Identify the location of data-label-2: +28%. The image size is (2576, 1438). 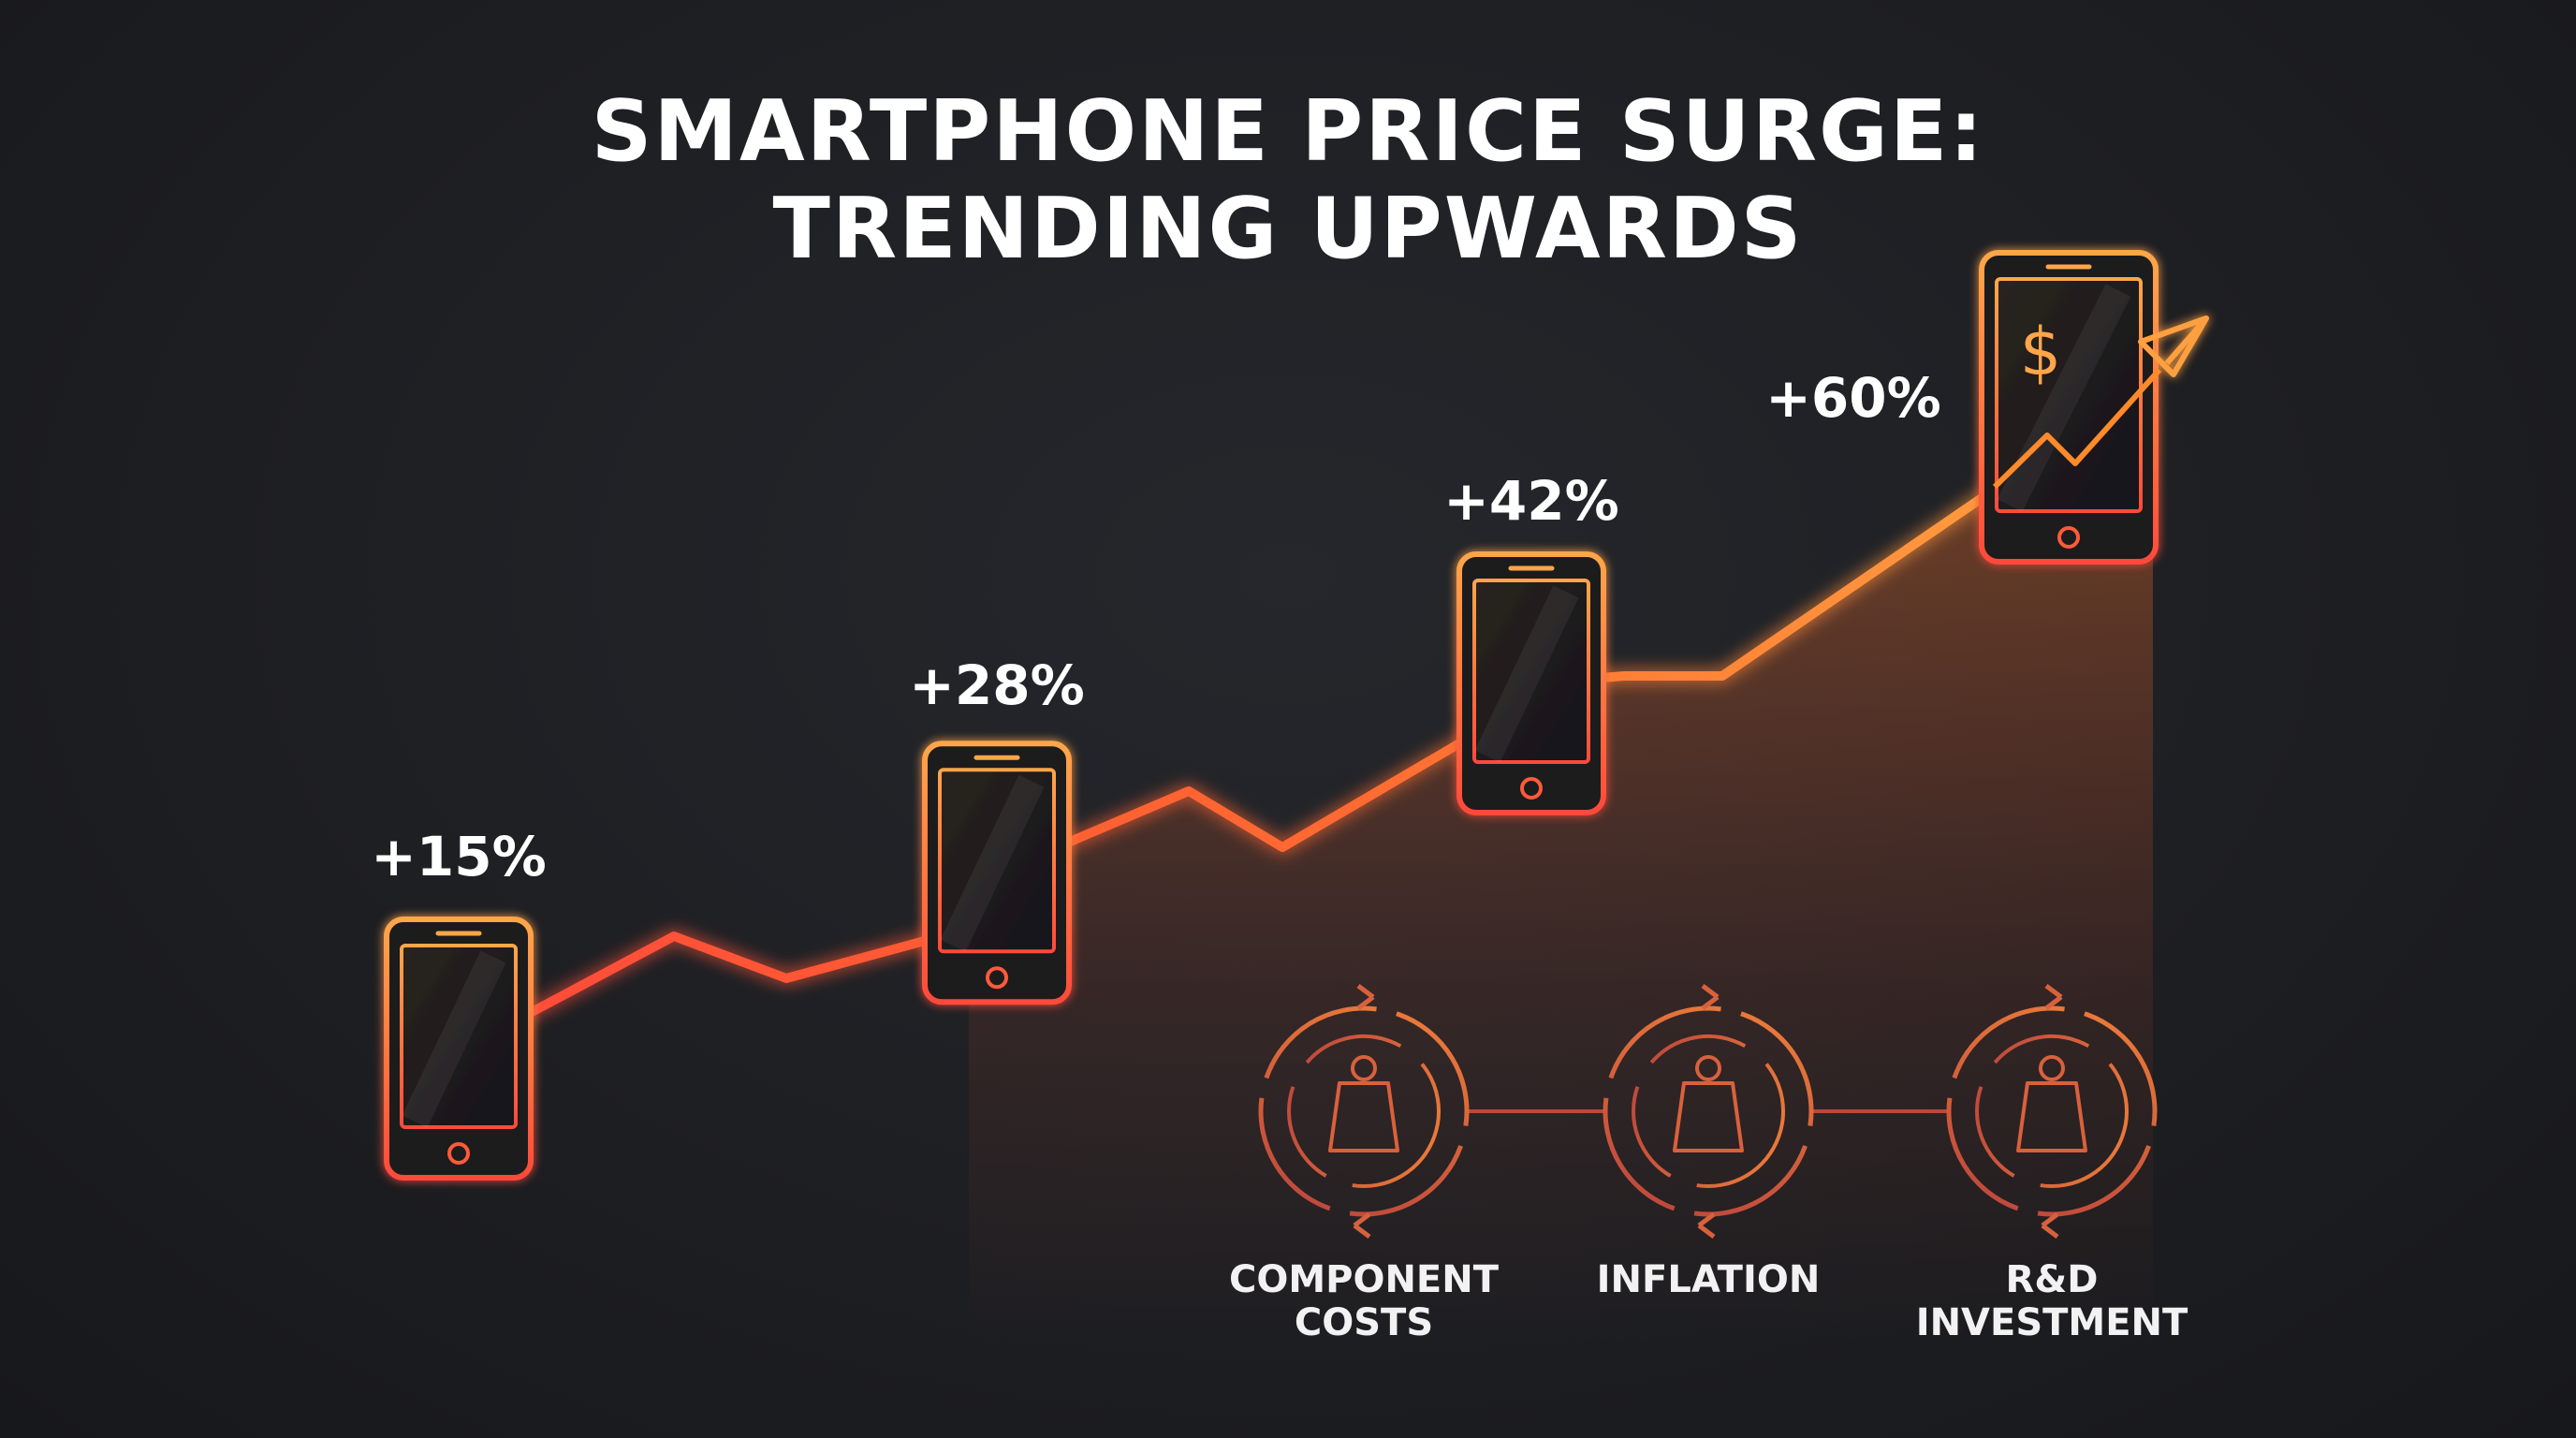
(996, 685).